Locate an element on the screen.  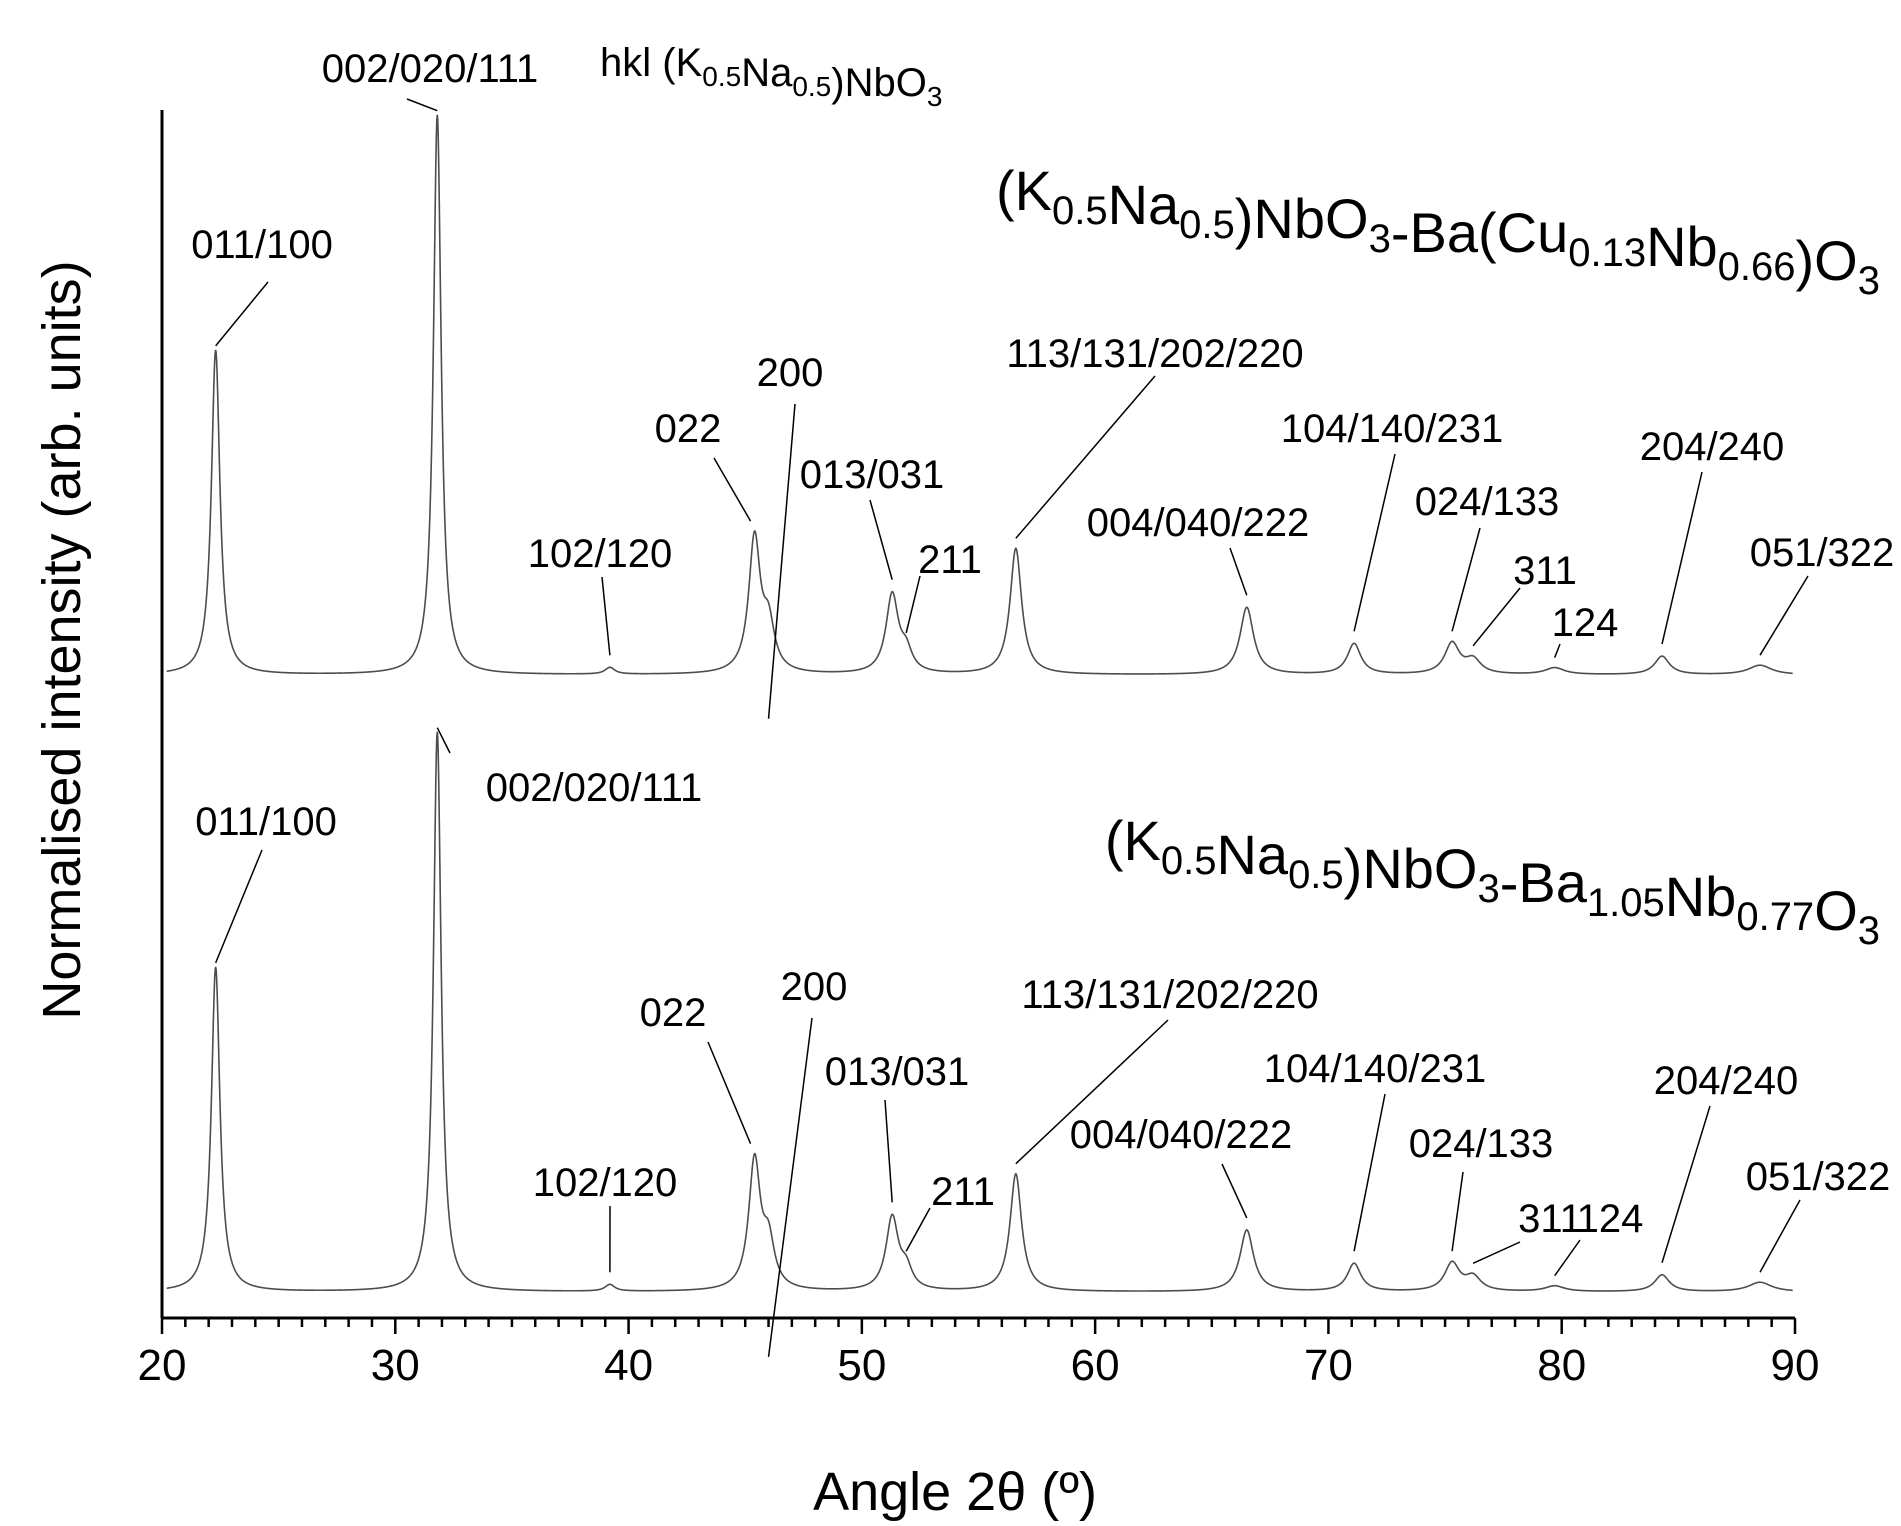
x-tick-label: 90 is located at coordinates (1795, 1365).